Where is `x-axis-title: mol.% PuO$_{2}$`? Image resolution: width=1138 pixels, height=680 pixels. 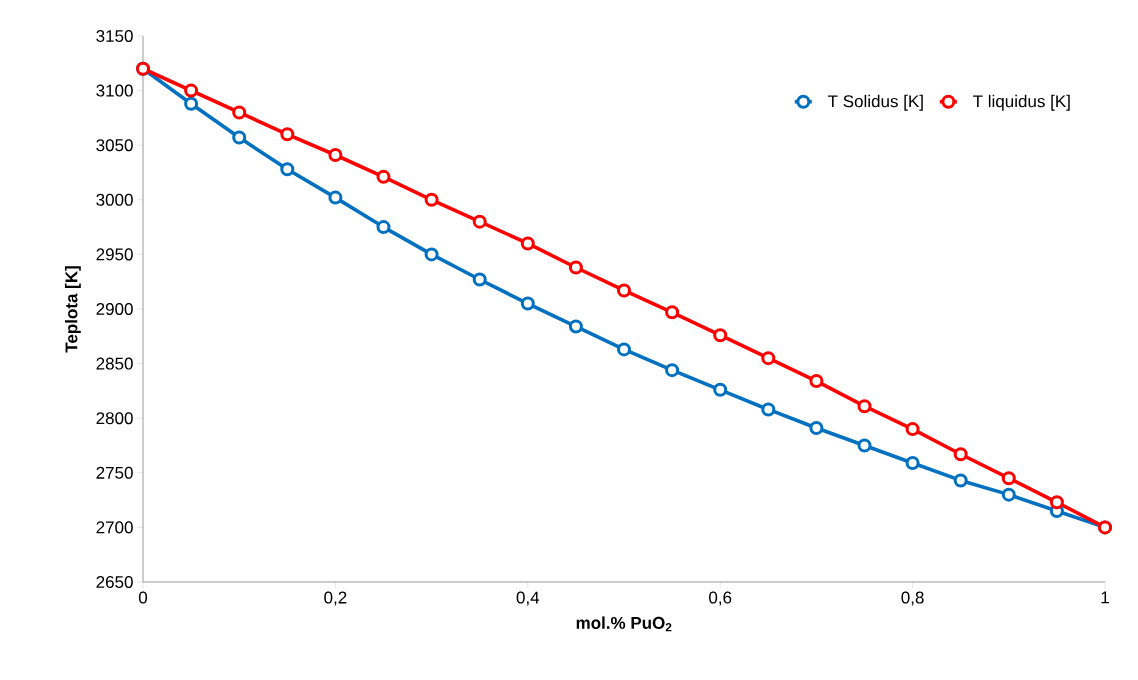
x-axis-title: mol.% PuO$_{2}$ is located at coordinates (624, 624).